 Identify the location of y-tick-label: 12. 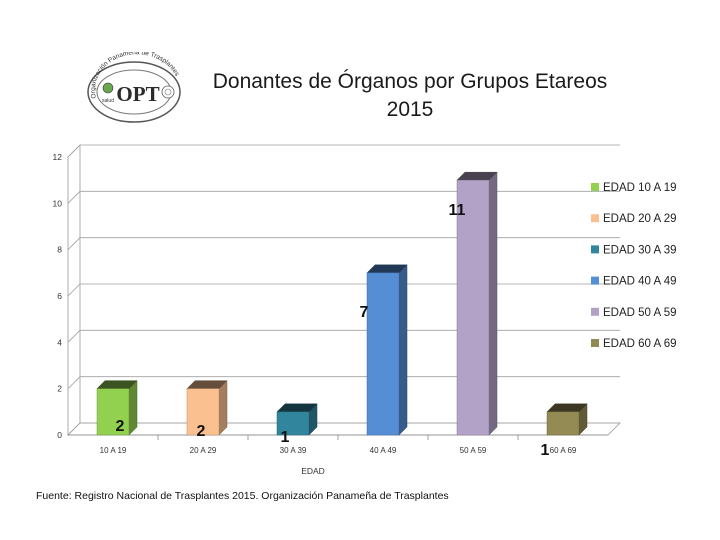
(58, 157).